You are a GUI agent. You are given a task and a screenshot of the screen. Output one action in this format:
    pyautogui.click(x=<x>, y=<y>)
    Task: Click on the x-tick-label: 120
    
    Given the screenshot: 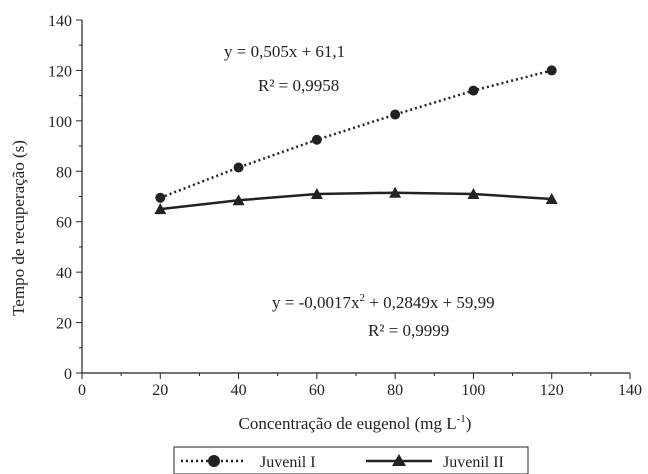 What is the action you would take?
    pyautogui.click(x=552, y=390)
    